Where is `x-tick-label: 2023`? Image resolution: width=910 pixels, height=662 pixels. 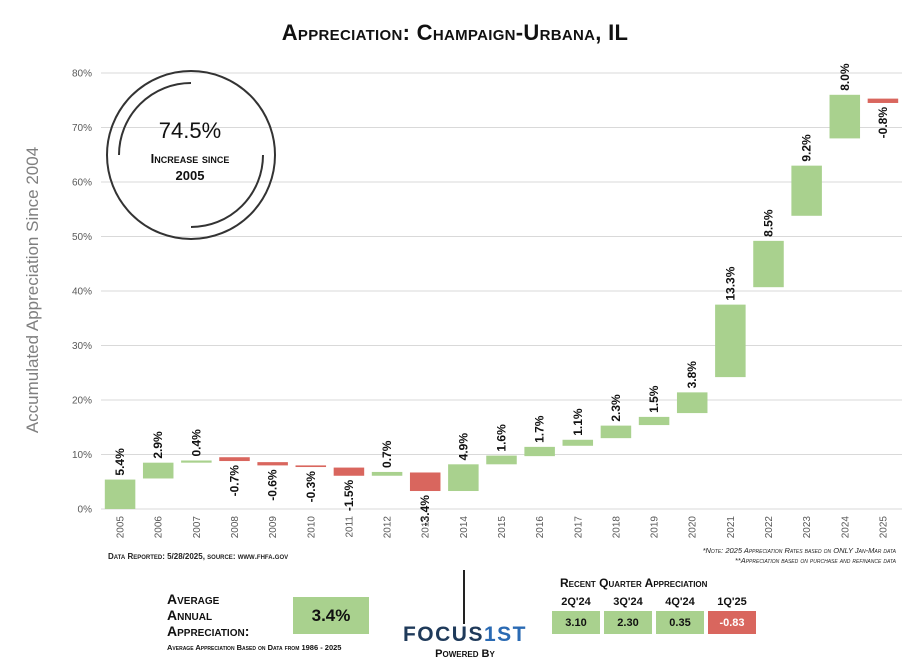 x-tick-label: 2023 is located at coordinates (807, 527).